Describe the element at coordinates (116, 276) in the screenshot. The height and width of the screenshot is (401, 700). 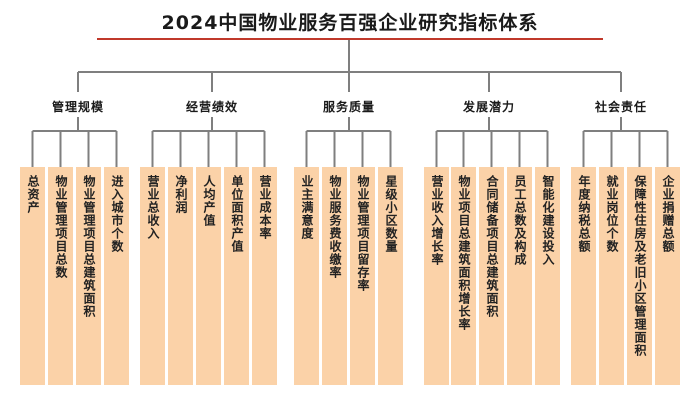
I see `indicator-box: 进入城市个数` at that location.